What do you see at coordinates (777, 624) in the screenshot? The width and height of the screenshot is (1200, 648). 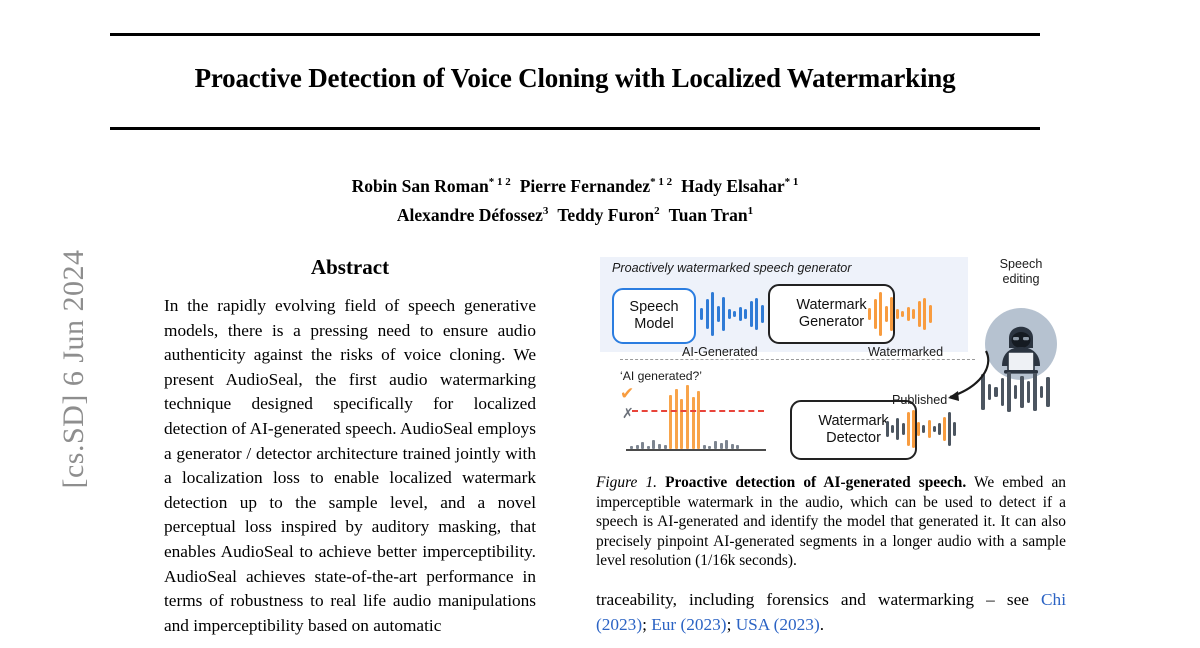 I see `citation-link: USA (2023)` at bounding box center [777, 624].